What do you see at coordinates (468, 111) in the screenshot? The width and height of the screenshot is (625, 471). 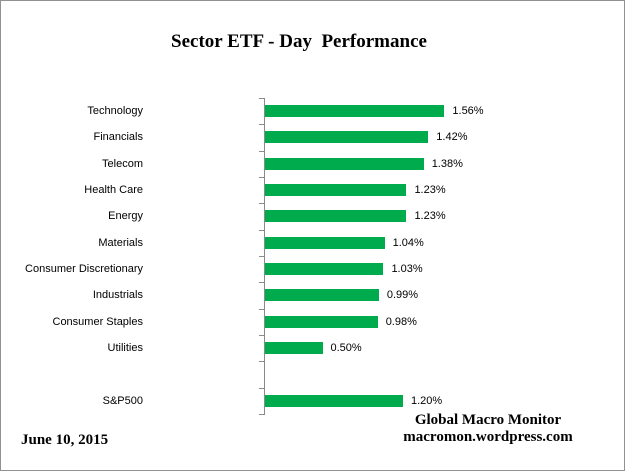 I see `value-label: 1.56%` at bounding box center [468, 111].